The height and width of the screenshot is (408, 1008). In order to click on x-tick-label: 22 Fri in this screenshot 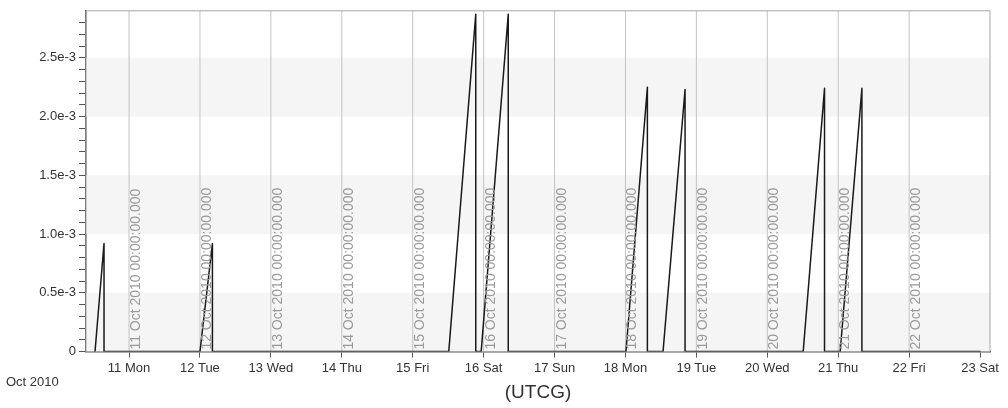, I will do `click(909, 367)`.